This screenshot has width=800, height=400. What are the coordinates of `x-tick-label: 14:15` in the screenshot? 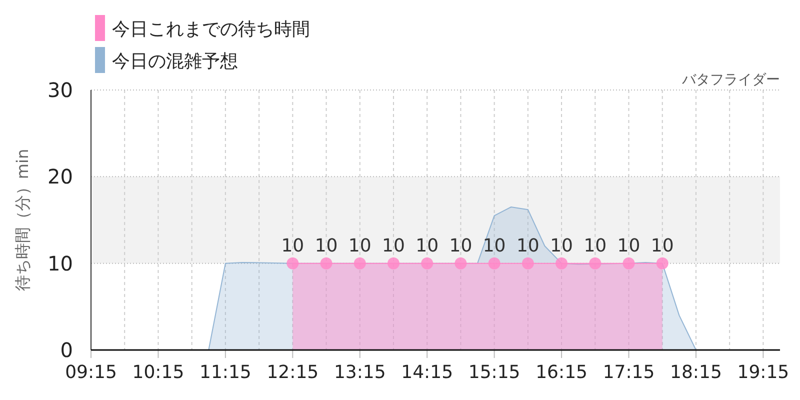 It's located at (427, 372).